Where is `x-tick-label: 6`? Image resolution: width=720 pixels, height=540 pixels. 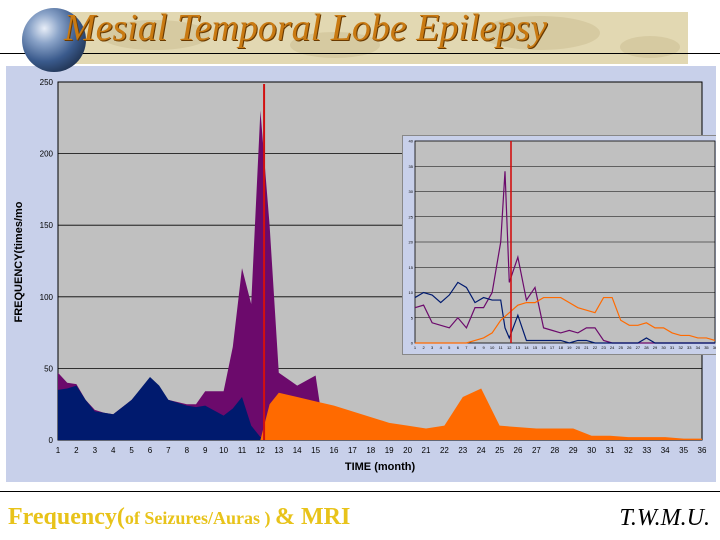 x-tick-label: 6 is located at coordinates (150, 450).